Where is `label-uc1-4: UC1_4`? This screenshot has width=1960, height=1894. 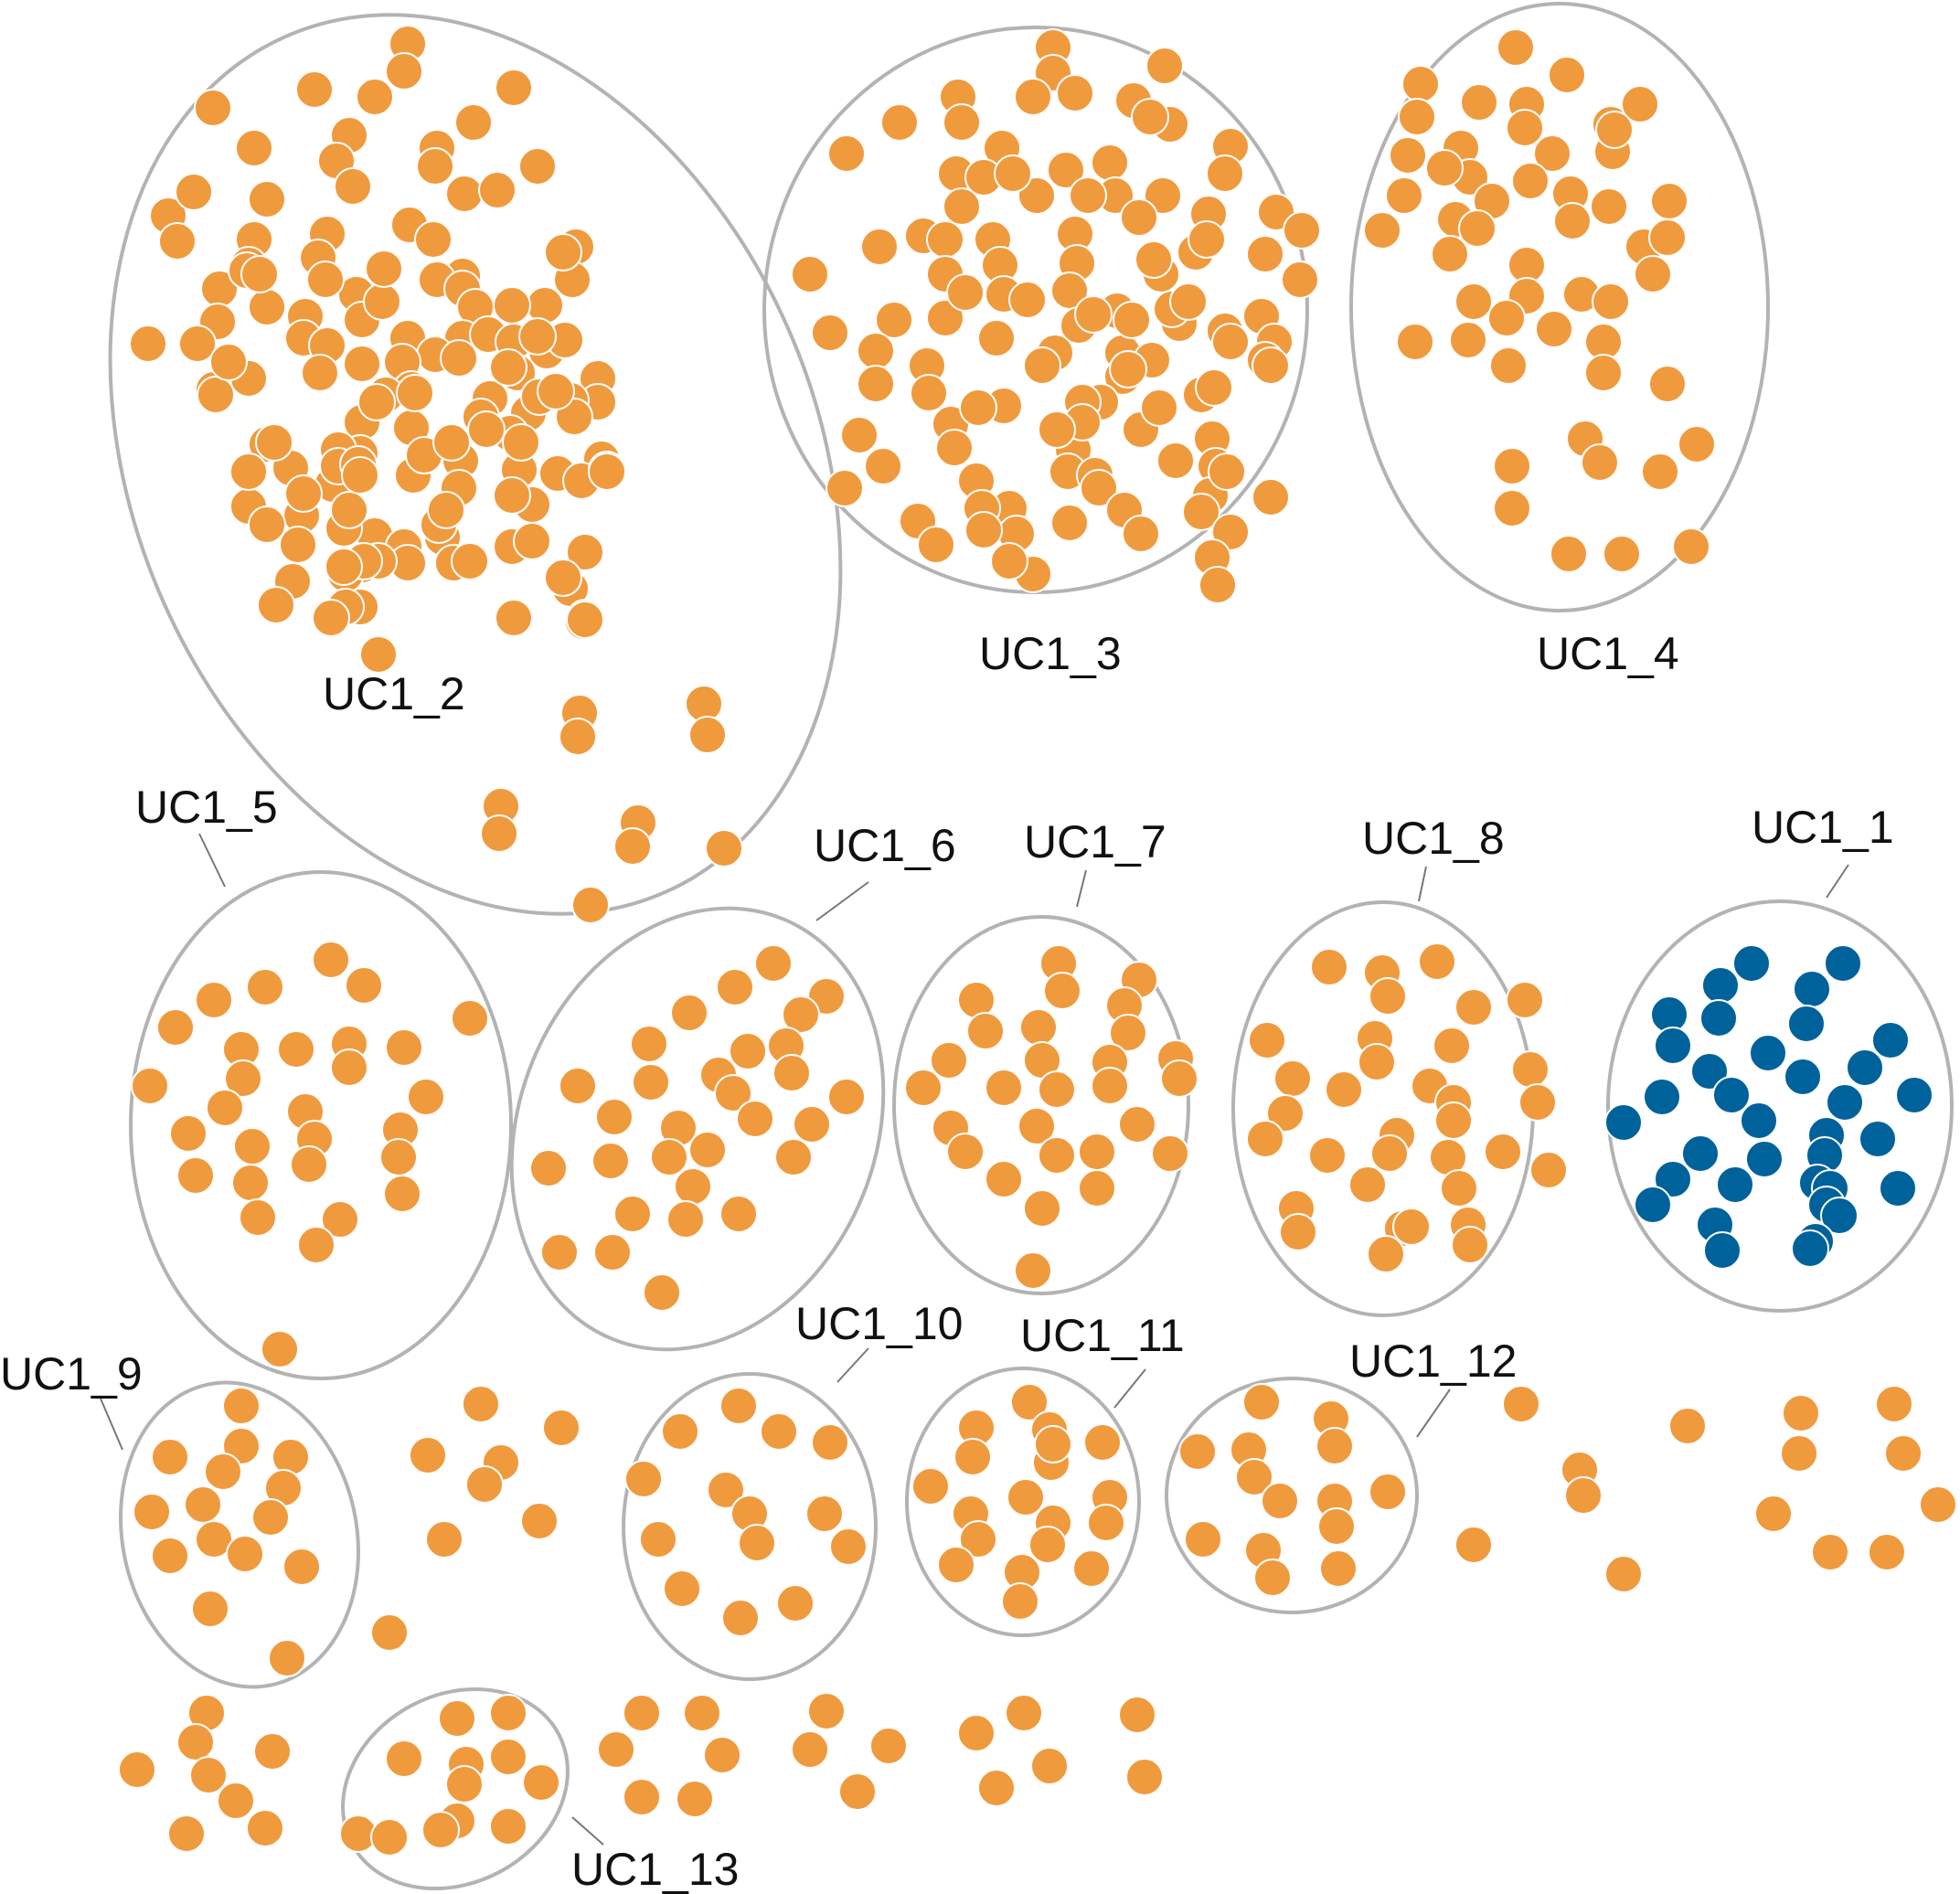 label-uc1-4: UC1_4 is located at coordinates (1608, 653).